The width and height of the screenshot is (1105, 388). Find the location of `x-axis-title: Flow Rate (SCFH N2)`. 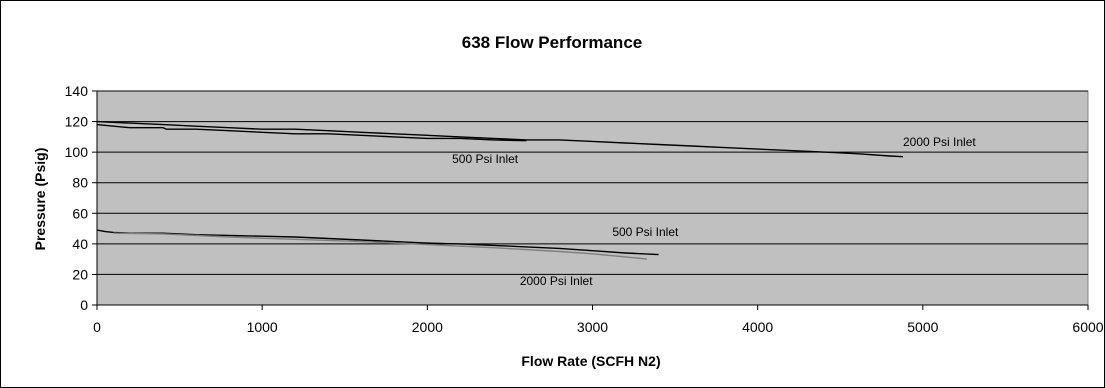

x-axis-title: Flow Rate (SCFH N2) is located at coordinates (590, 361).